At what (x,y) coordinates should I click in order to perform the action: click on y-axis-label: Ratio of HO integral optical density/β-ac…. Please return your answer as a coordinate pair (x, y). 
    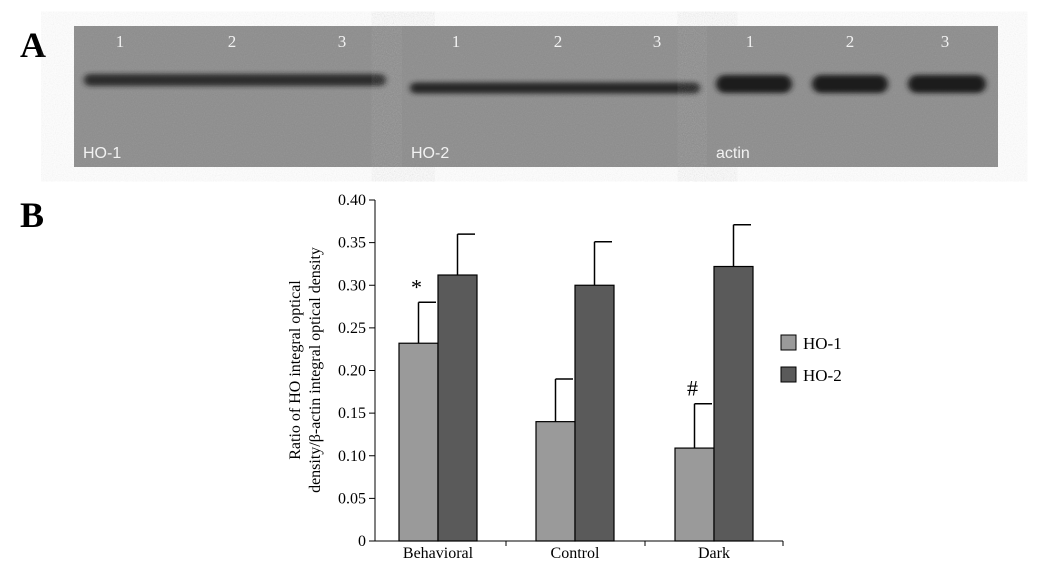
    Looking at the image, I should click on (305, 370).